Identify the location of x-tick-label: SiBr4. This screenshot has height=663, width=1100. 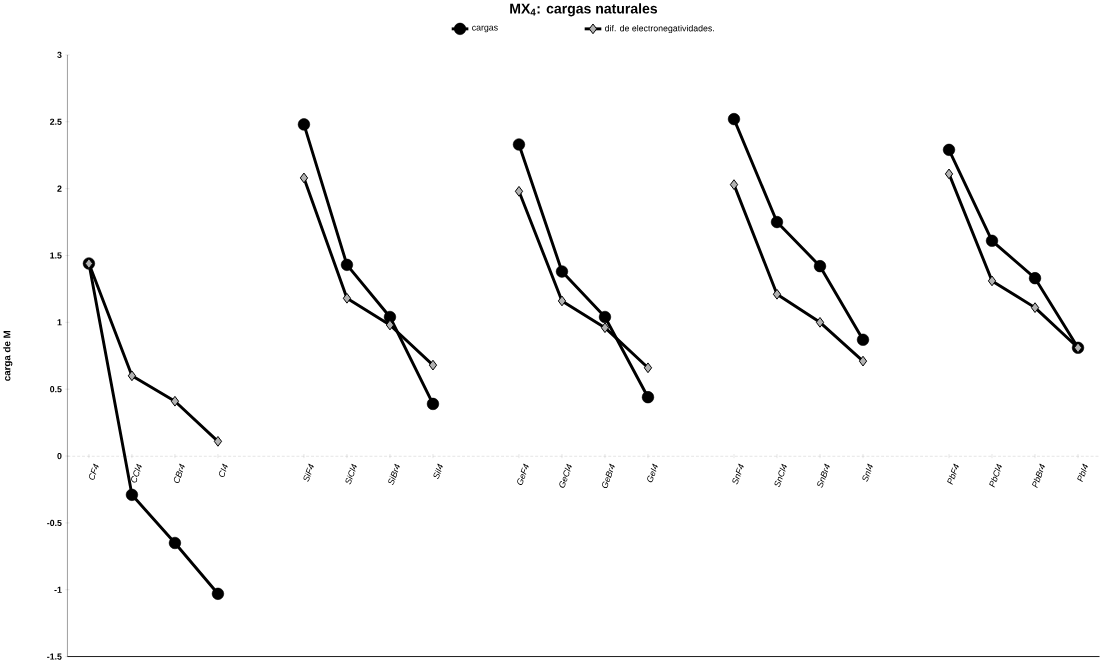
(394, 474).